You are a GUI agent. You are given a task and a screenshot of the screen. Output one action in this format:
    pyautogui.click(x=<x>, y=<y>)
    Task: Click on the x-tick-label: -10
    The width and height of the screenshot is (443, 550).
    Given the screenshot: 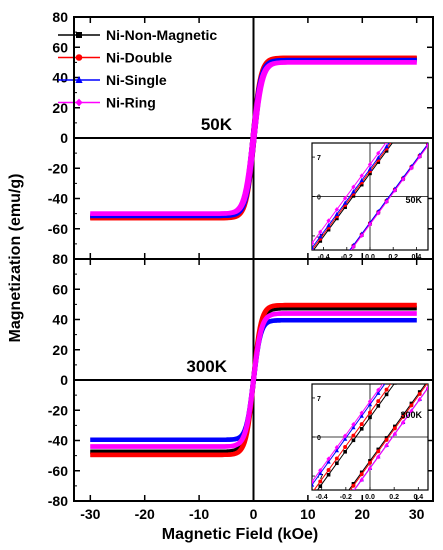 What is the action you would take?
    pyautogui.click(x=199, y=514)
    